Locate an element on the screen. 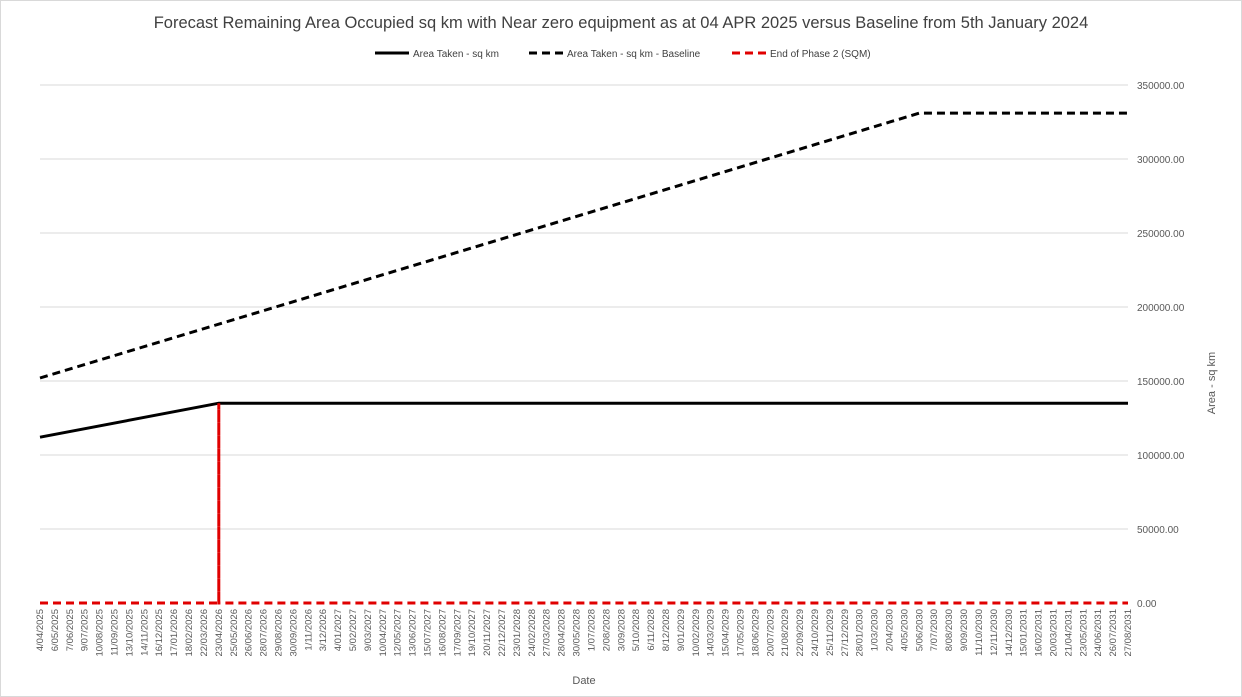  x-tick-label: 22/12/2027 is located at coordinates (502, 633).